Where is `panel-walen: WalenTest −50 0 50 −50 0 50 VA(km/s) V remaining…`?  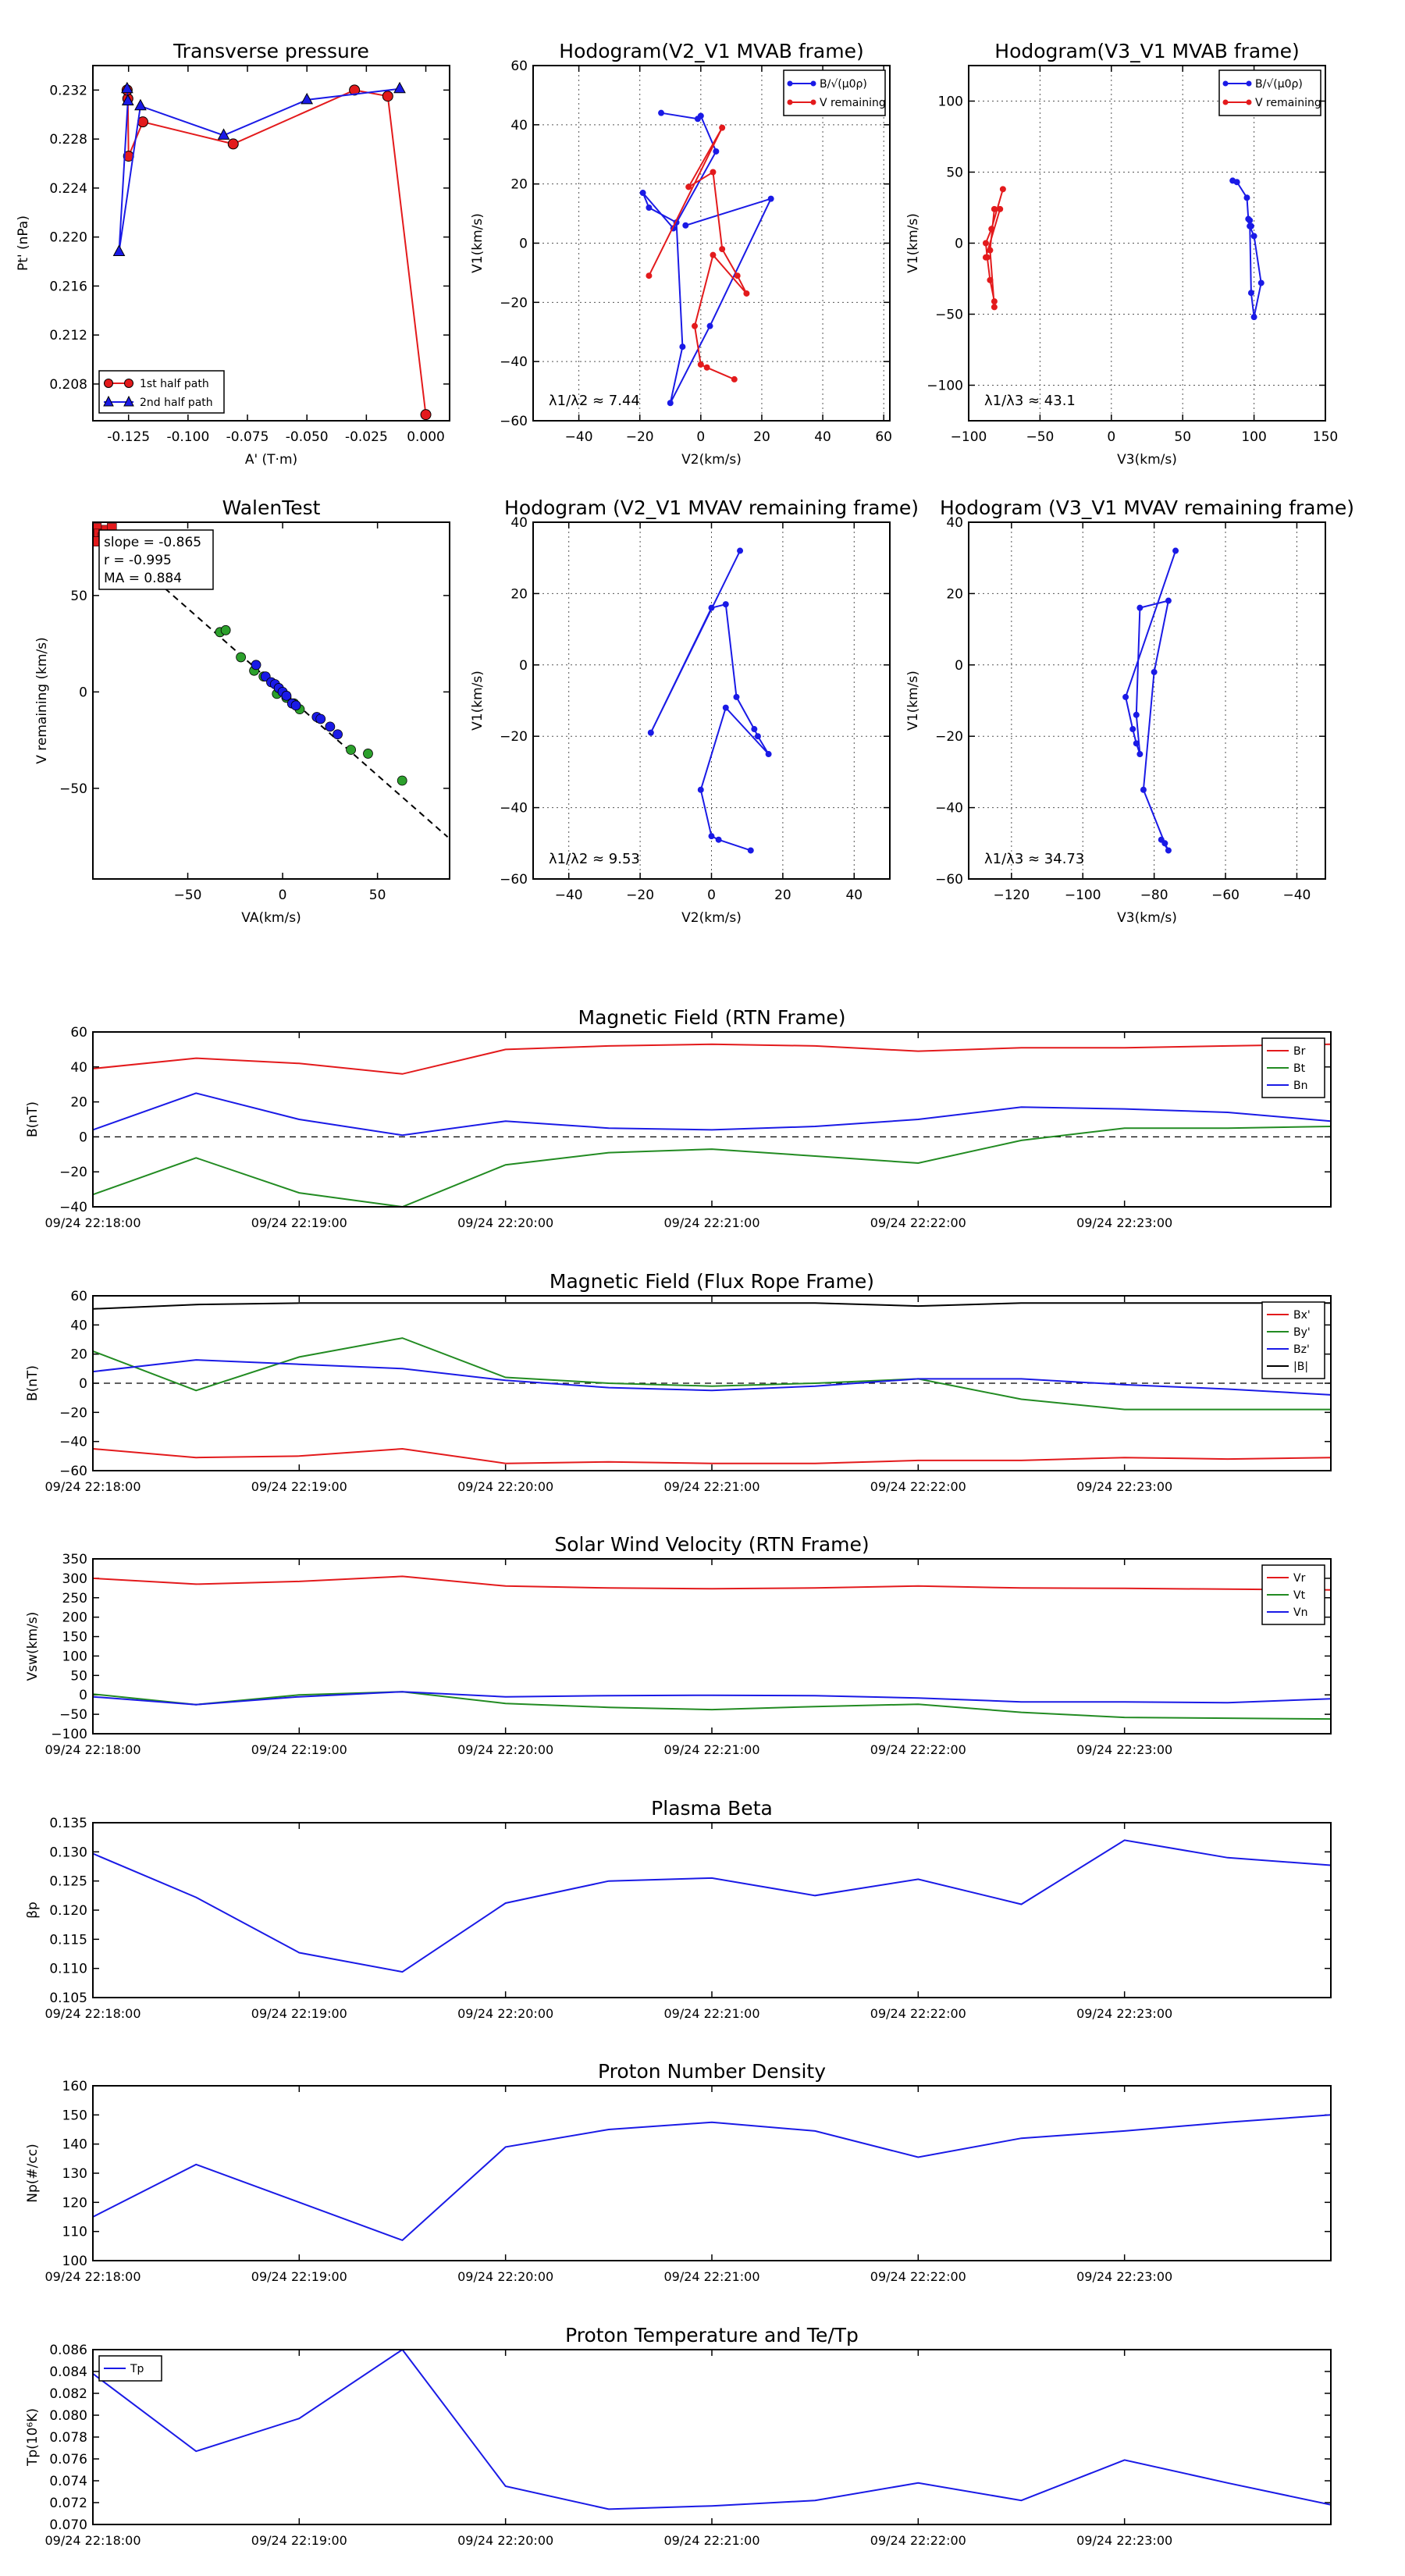
panel-walen: WalenTest −50 0 50 −50 0 50 VA(km/s) V remaining… is located at coordinates (242, 711).